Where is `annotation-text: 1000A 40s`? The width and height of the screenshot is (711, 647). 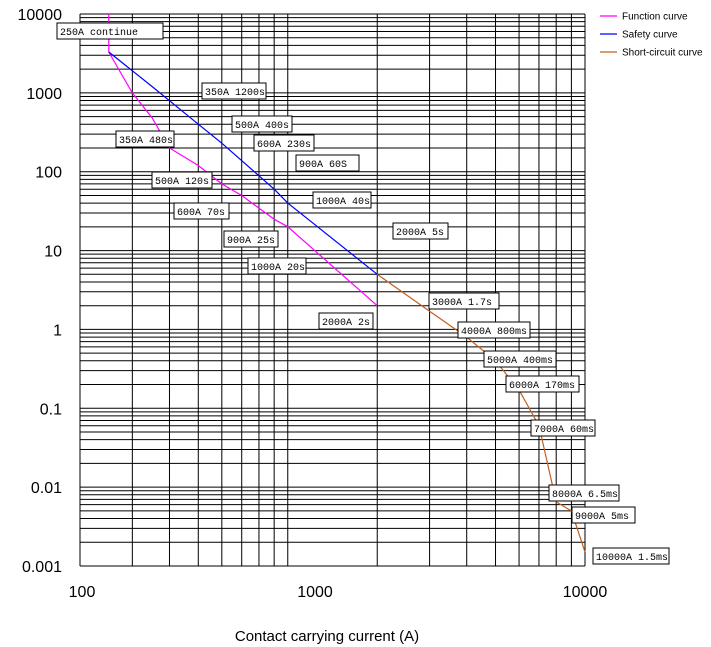 annotation-text: 1000A 40s is located at coordinates (343, 202).